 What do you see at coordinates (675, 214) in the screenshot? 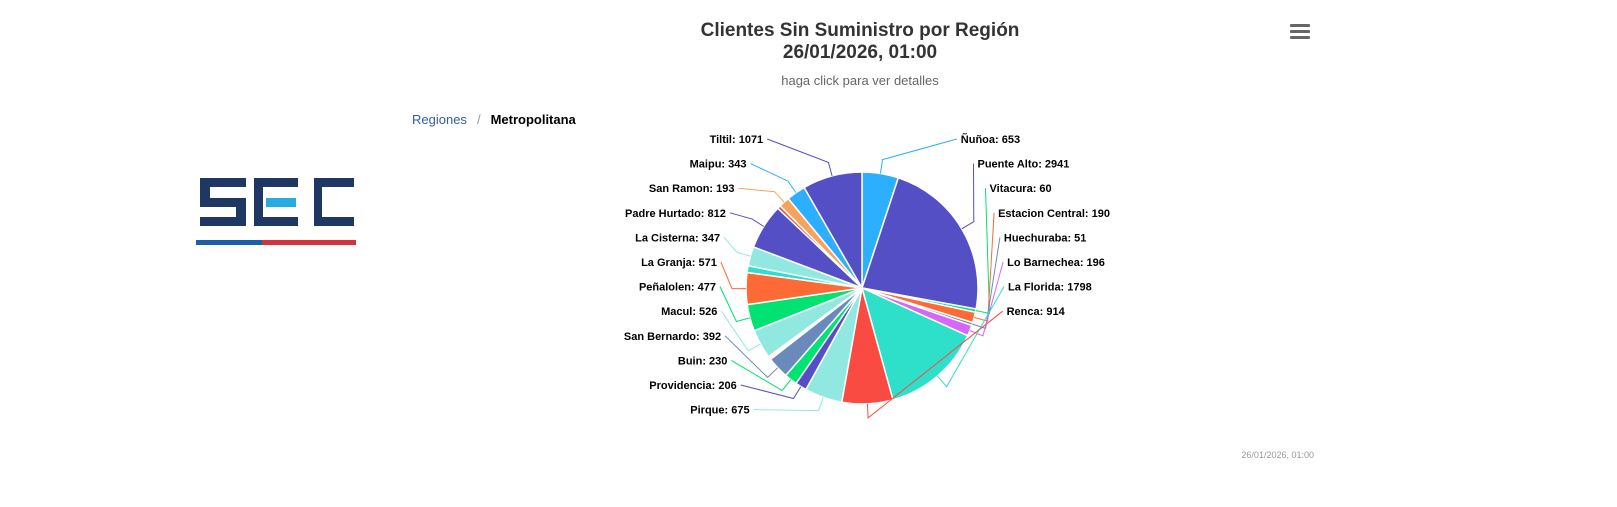
I see `slice-label: Padre Hurtado: 812` at bounding box center [675, 214].